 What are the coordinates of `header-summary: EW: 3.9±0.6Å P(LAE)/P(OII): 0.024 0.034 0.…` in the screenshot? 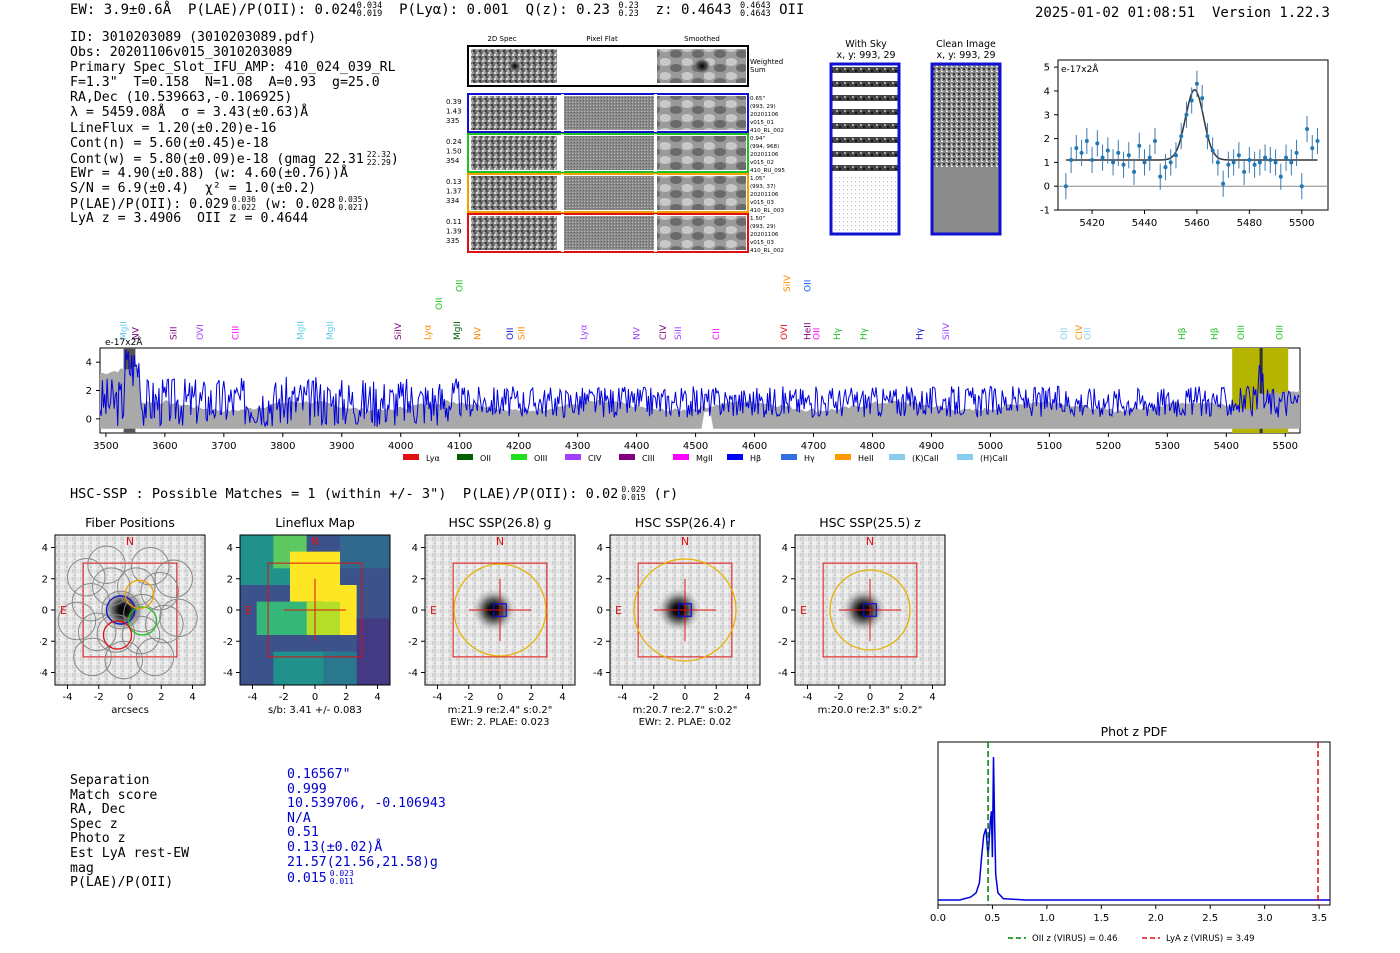 It's located at (437, 10).